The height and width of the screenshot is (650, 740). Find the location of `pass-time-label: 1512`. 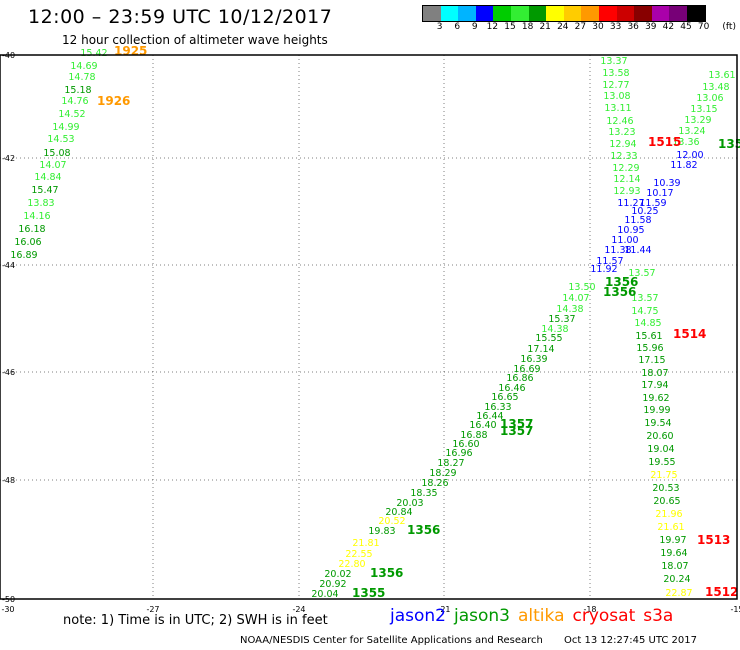

pass-time-label: 1512 is located at coordinates (721, 592).